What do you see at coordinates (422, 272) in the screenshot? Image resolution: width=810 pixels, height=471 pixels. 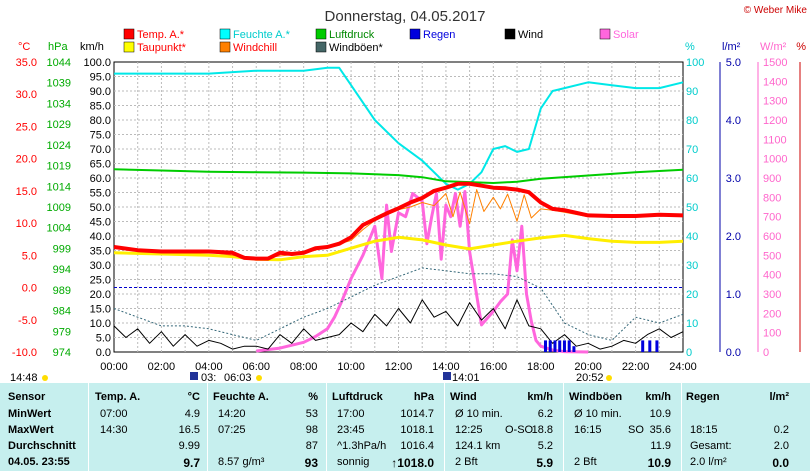 I see `series-line-solar` at bounding box center [422, 272].